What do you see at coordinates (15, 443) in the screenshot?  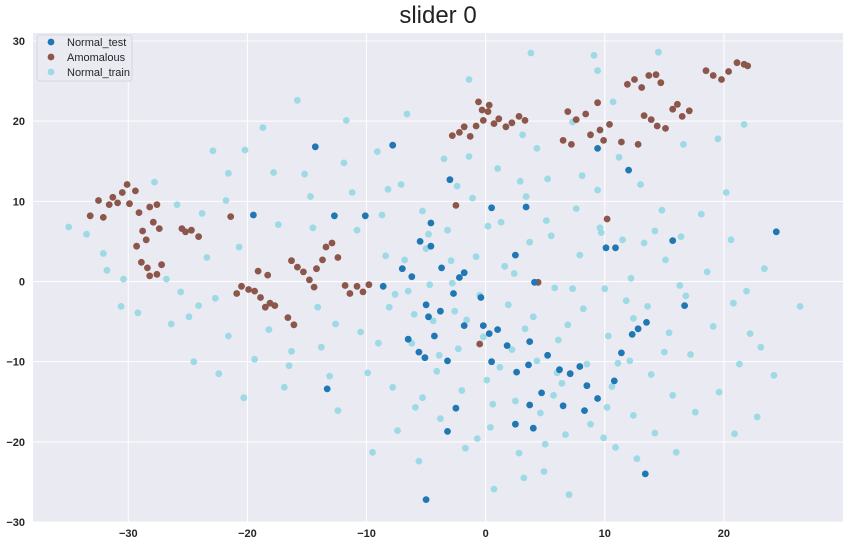 I see `y-tick-label: −20` at bounding box center [15, 443].